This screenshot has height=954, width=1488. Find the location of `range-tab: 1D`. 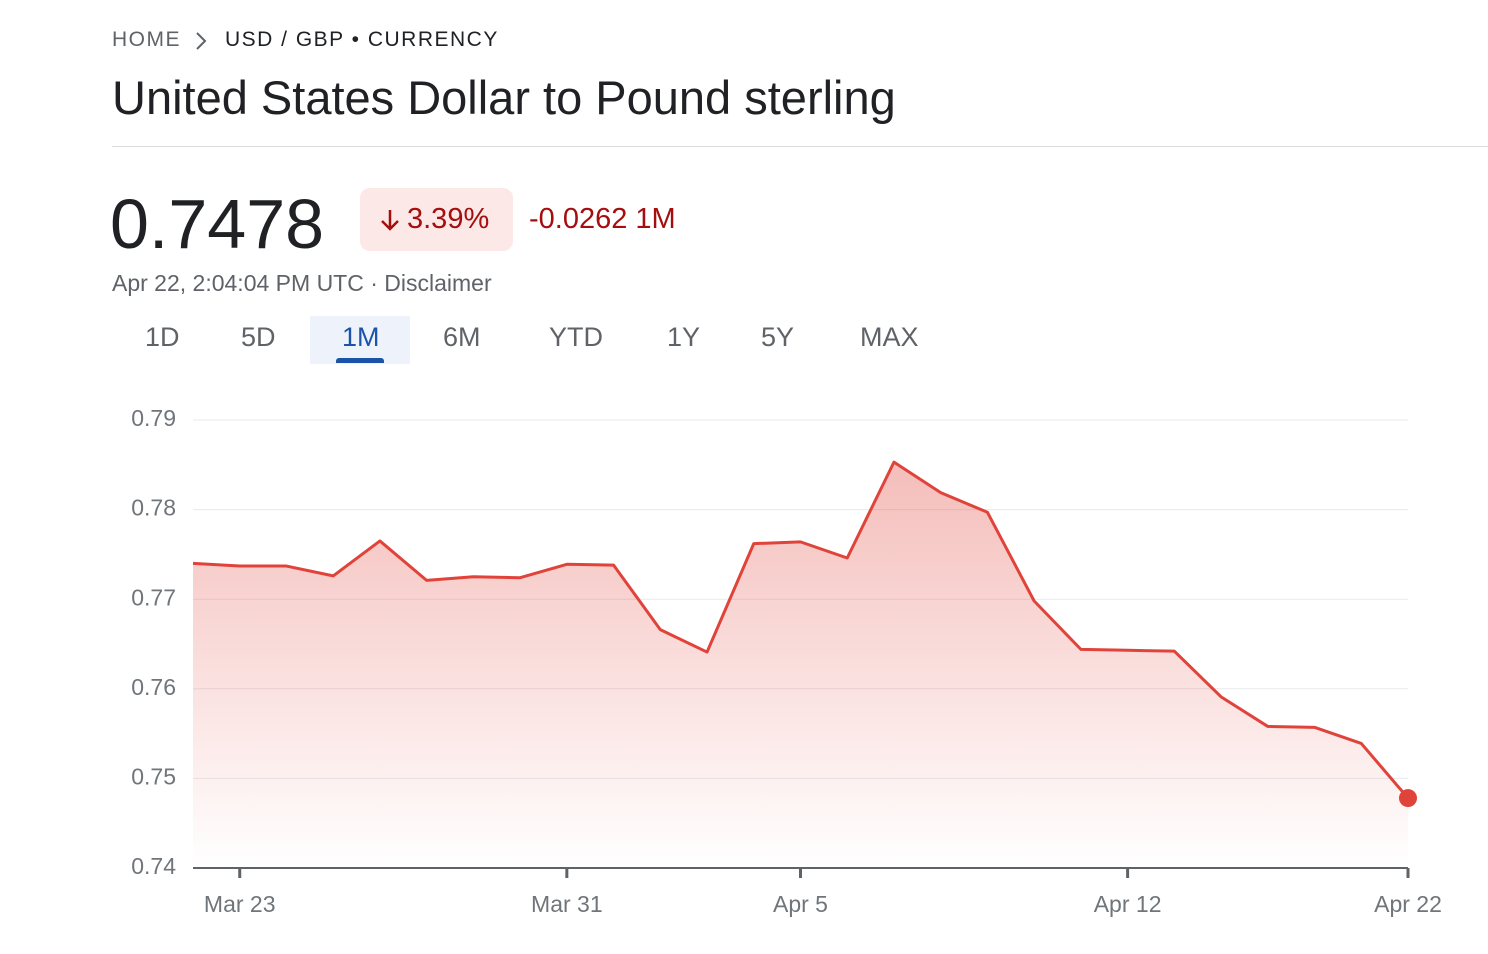

range-tab: 1D is located at coordinates (162, 337).